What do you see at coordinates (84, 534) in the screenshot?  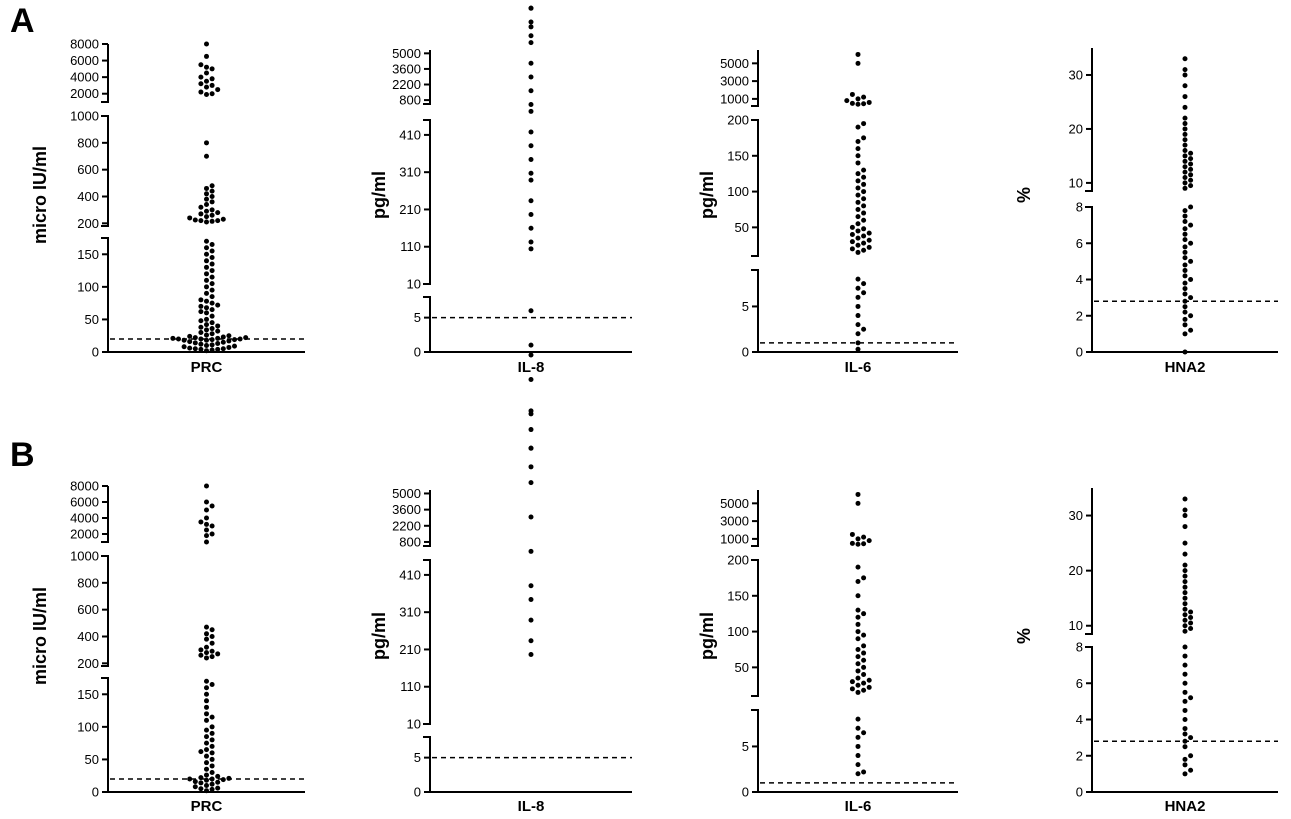 I see `y-tick-label: 2000` at bounding box center [84, 534].